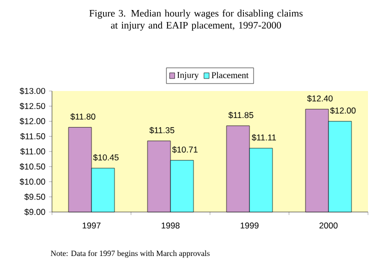 The width and height of the screenshot is (392, 272). Describe the element at coordinates (329, 225) in the screenshot. I see `x-tick-label: 2000` at that location.